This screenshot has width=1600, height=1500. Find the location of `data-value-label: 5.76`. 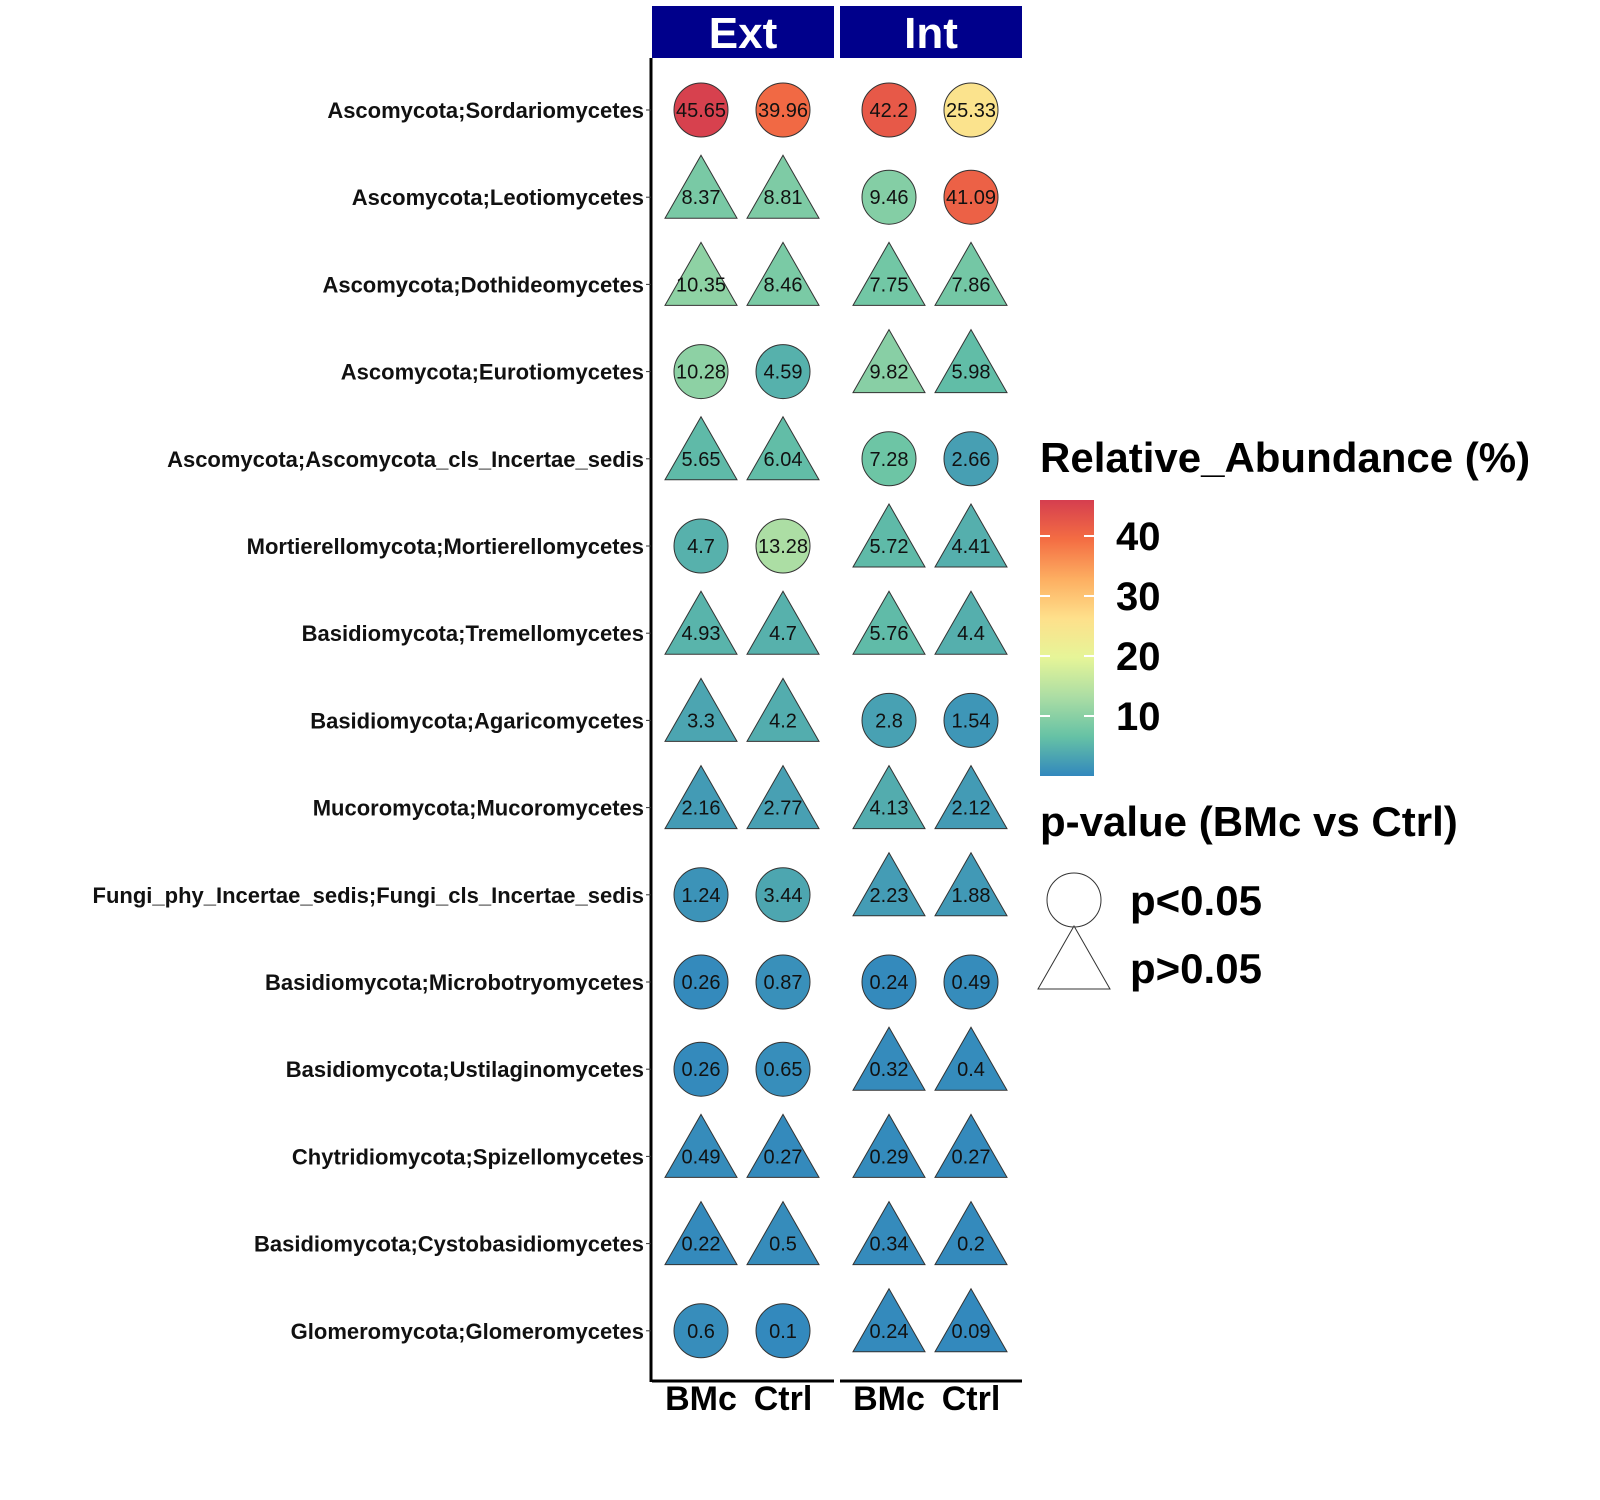

data-value-label: 5.76 is located at coordinates (889, 634).